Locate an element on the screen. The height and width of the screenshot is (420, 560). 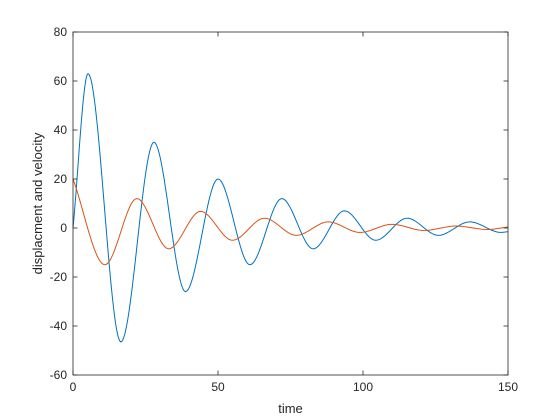
y-axis-label: displacment and velocity is located at coordinates (37, 203).